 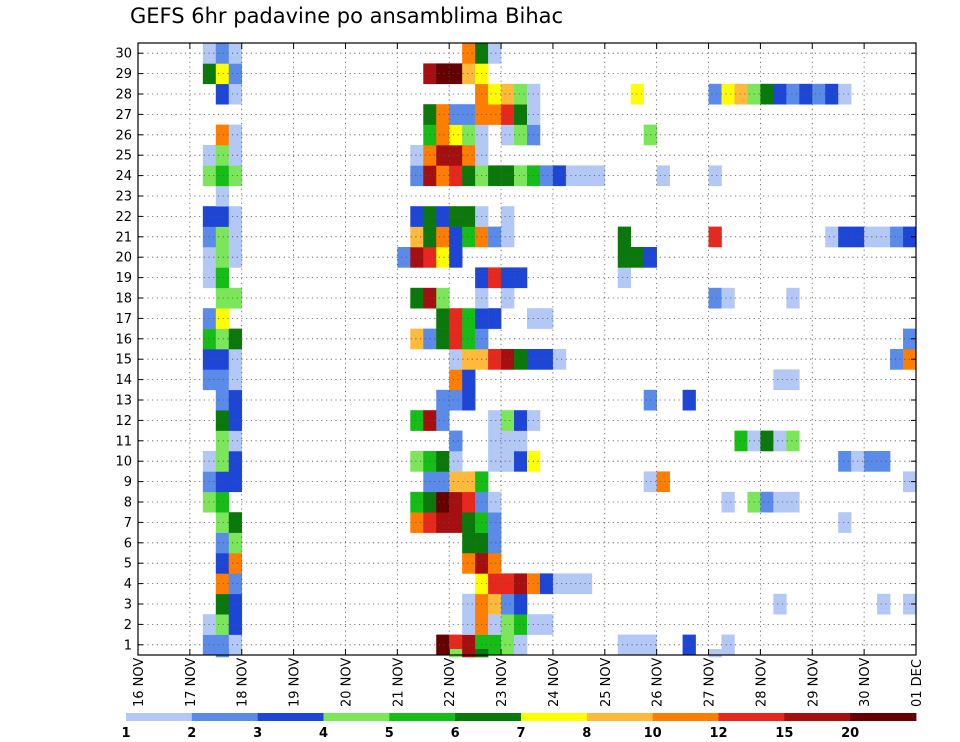 I want to click on y-tick-label: 29, so click(x=123, y=74).